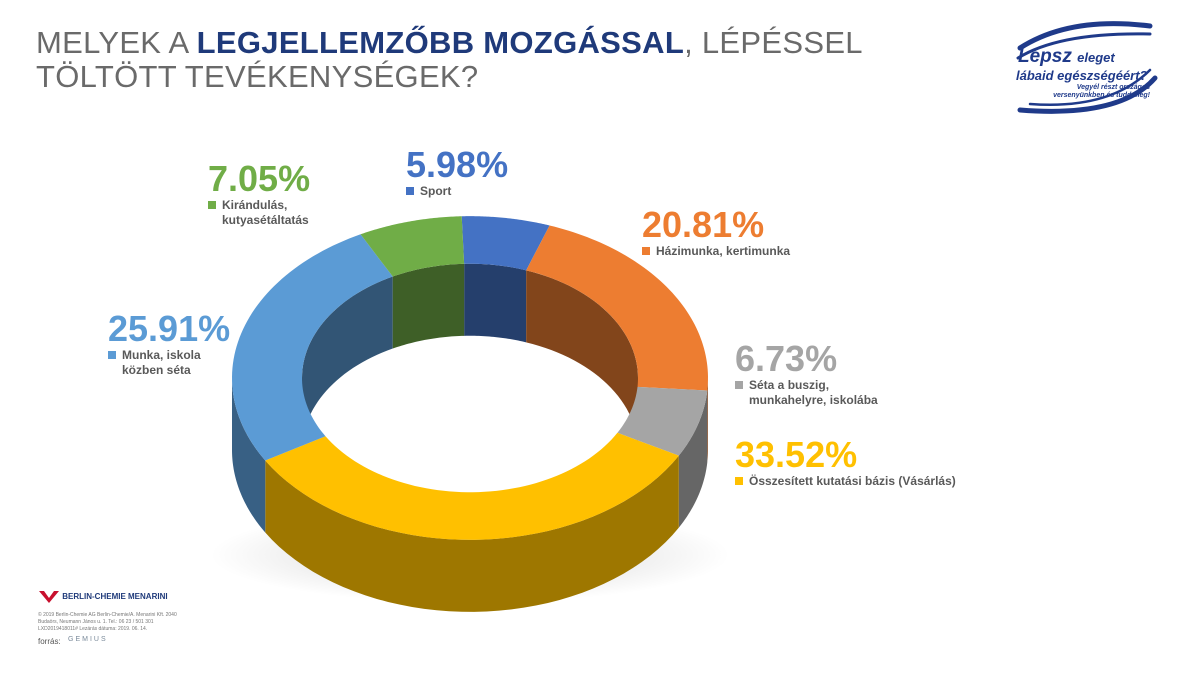 The image size is (1200, 675). What do you see at coordinates (49, 641) in the screenshot?
I see `source-label: forrás:` at bounding box center [49, 641].